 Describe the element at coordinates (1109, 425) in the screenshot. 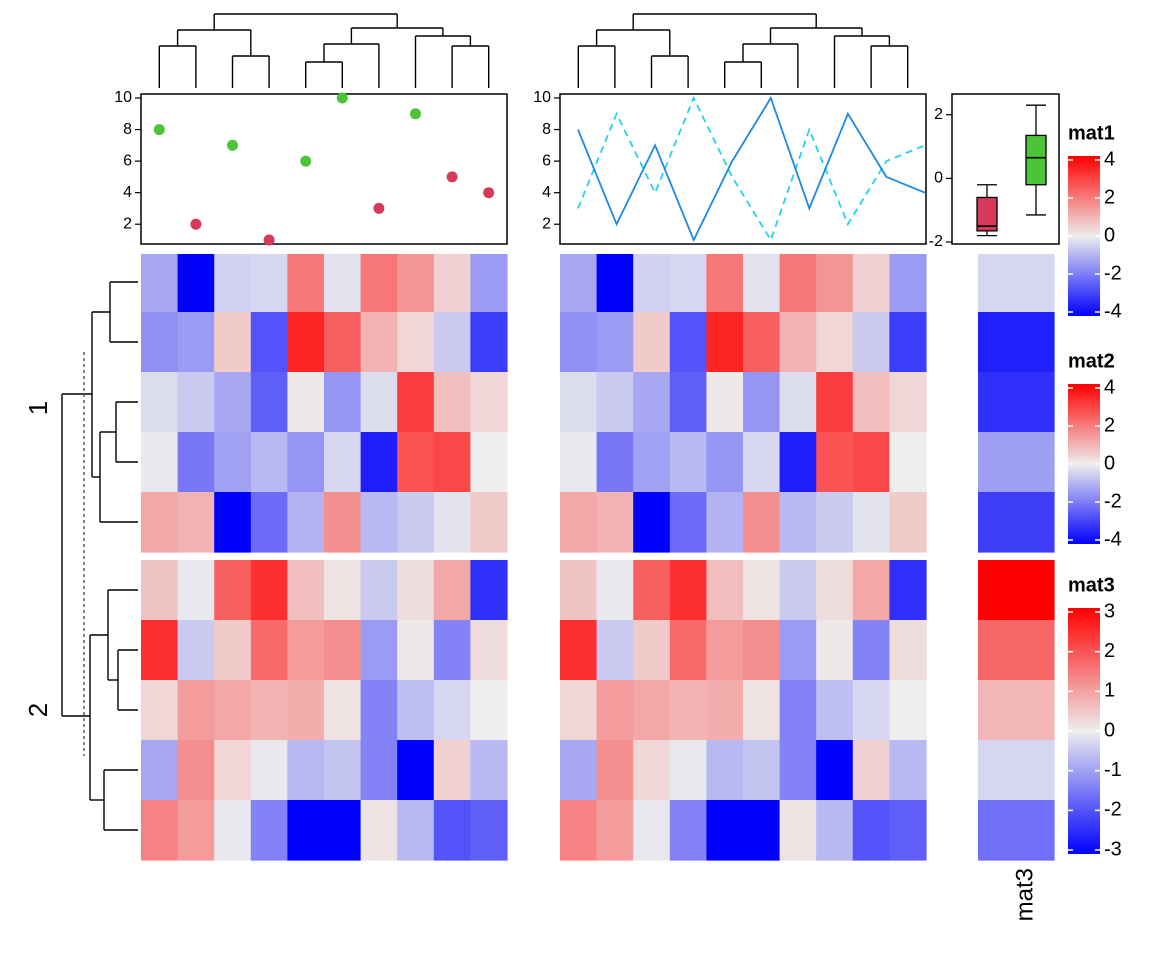

I see `legend-tick-label: 2` at that location.